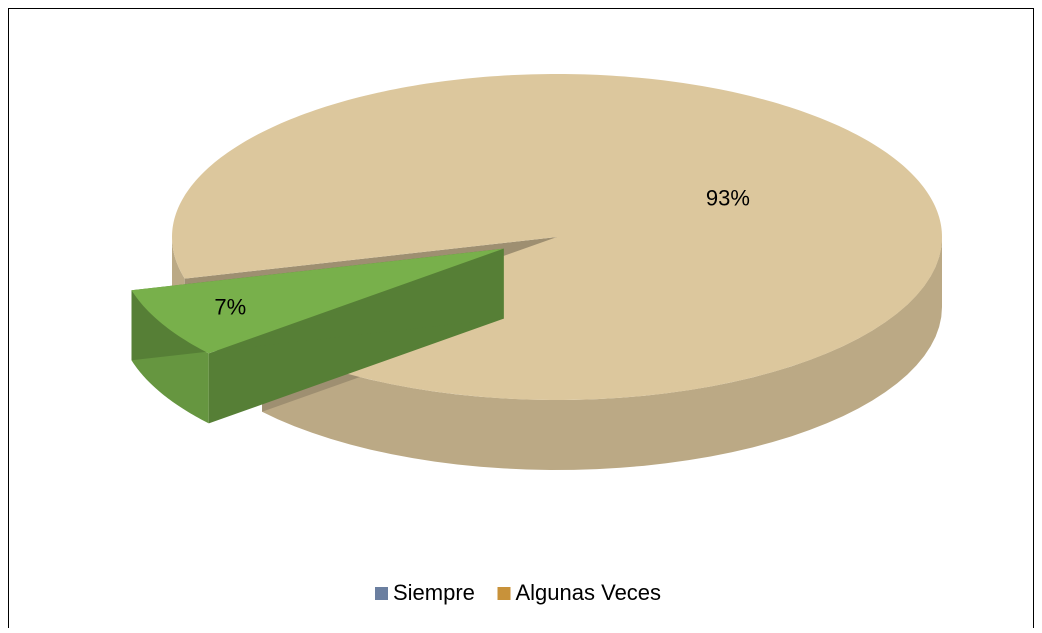 This screenshot has height=633, width=1042. What do you see at coordinates (317, 301) in the screenshot?
I see `slice-top` at bounding box center [317, 301].